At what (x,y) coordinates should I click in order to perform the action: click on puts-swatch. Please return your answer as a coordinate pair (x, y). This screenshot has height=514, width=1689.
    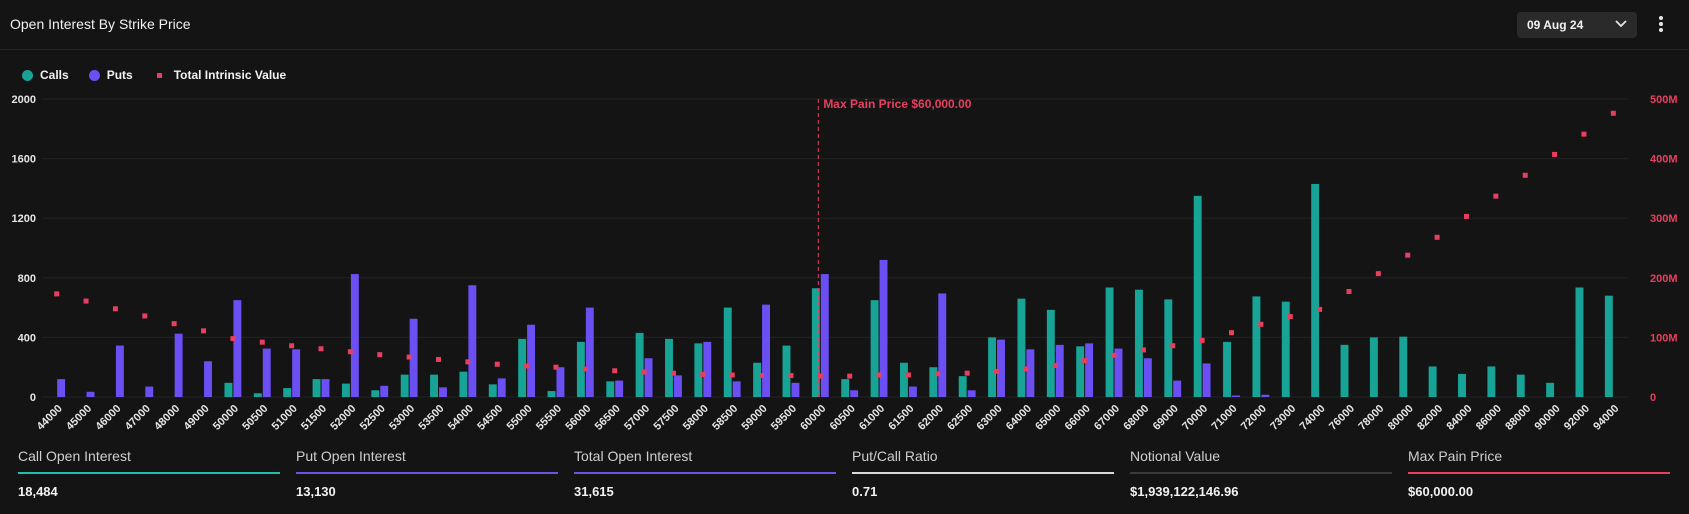
    Looking at the image, I should click on (94, 75).